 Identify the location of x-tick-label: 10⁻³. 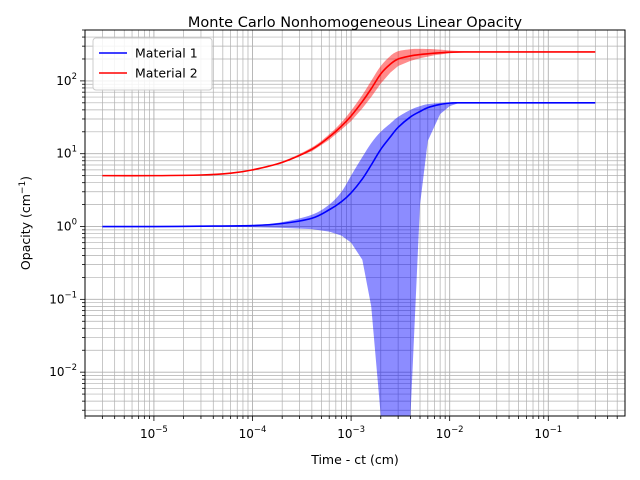
(351, 433).